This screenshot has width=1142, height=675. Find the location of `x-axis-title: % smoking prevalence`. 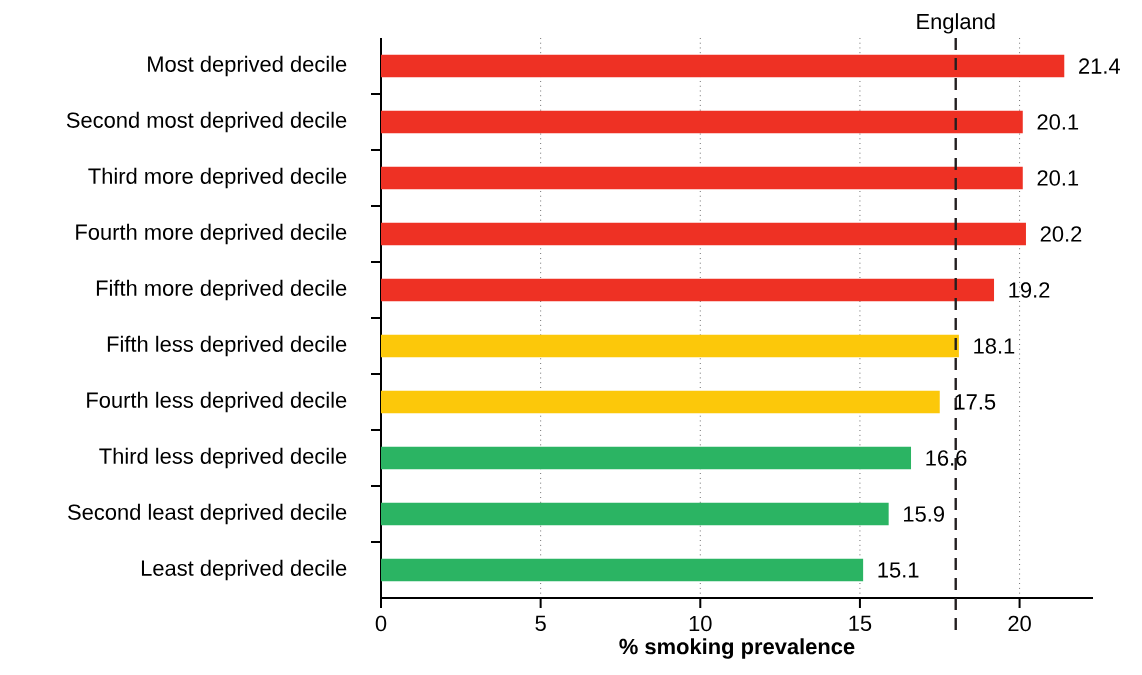

x-axis-title: % smoking prevalence is located at coordinates (737, 648).